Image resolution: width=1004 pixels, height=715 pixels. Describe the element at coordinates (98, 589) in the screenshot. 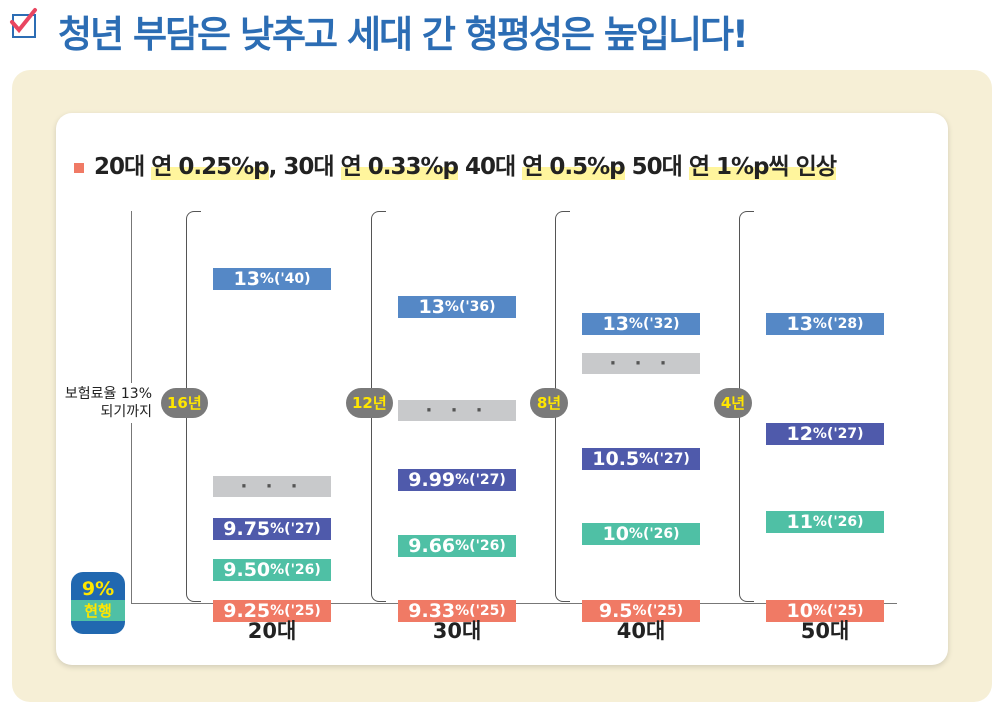

I see `current-rate-value: 9%` at that location.